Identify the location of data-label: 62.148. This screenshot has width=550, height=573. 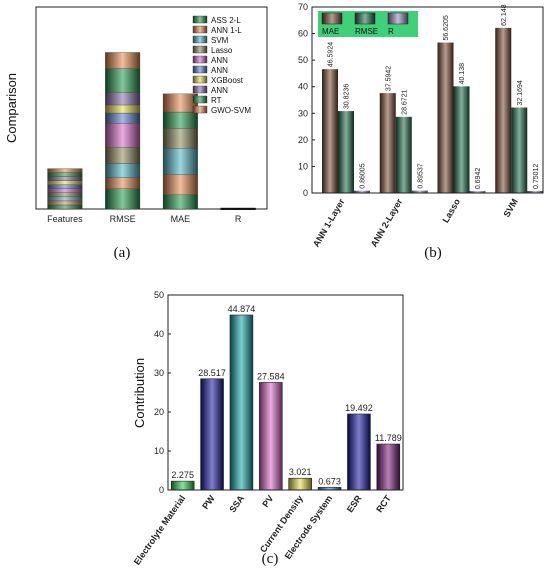
(504, 15).